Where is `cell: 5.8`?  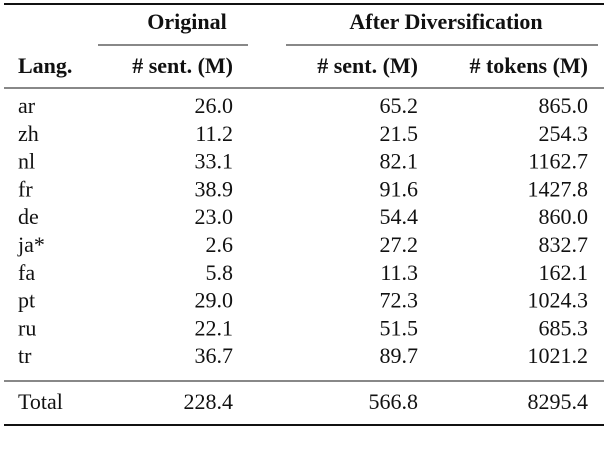
cell: 5.8 is located at coordinates (220, 272).